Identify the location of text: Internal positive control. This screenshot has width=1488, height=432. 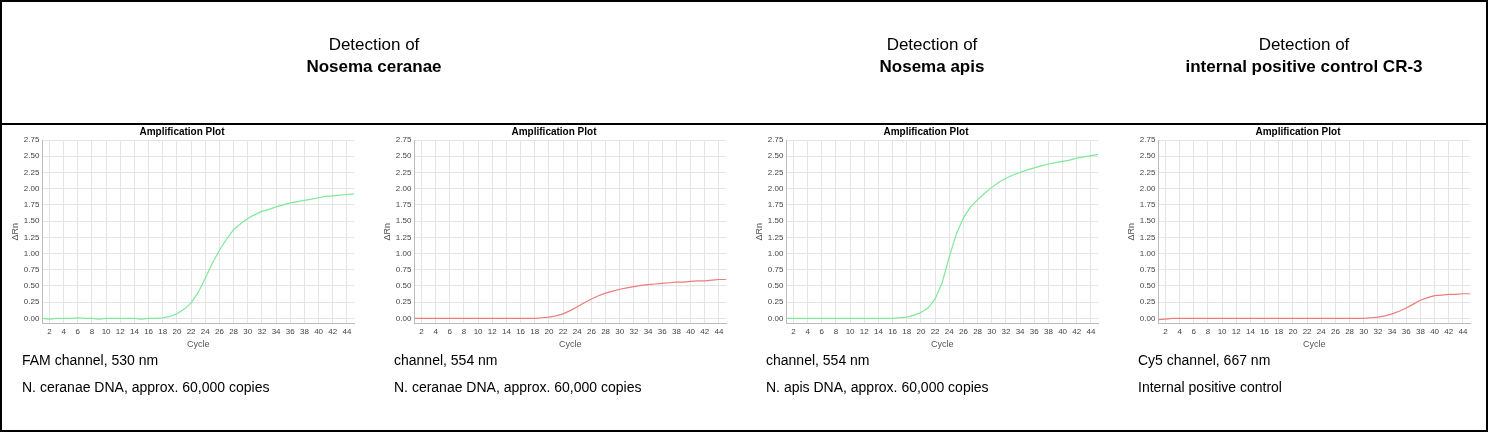
(1210, 387).